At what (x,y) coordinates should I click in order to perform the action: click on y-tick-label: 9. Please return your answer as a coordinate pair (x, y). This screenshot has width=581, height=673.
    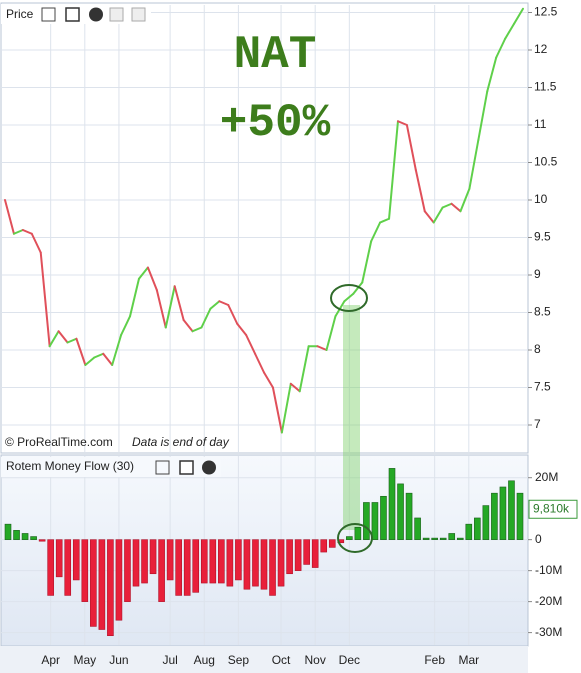
    Looking at the image, I should click on (537, 274).